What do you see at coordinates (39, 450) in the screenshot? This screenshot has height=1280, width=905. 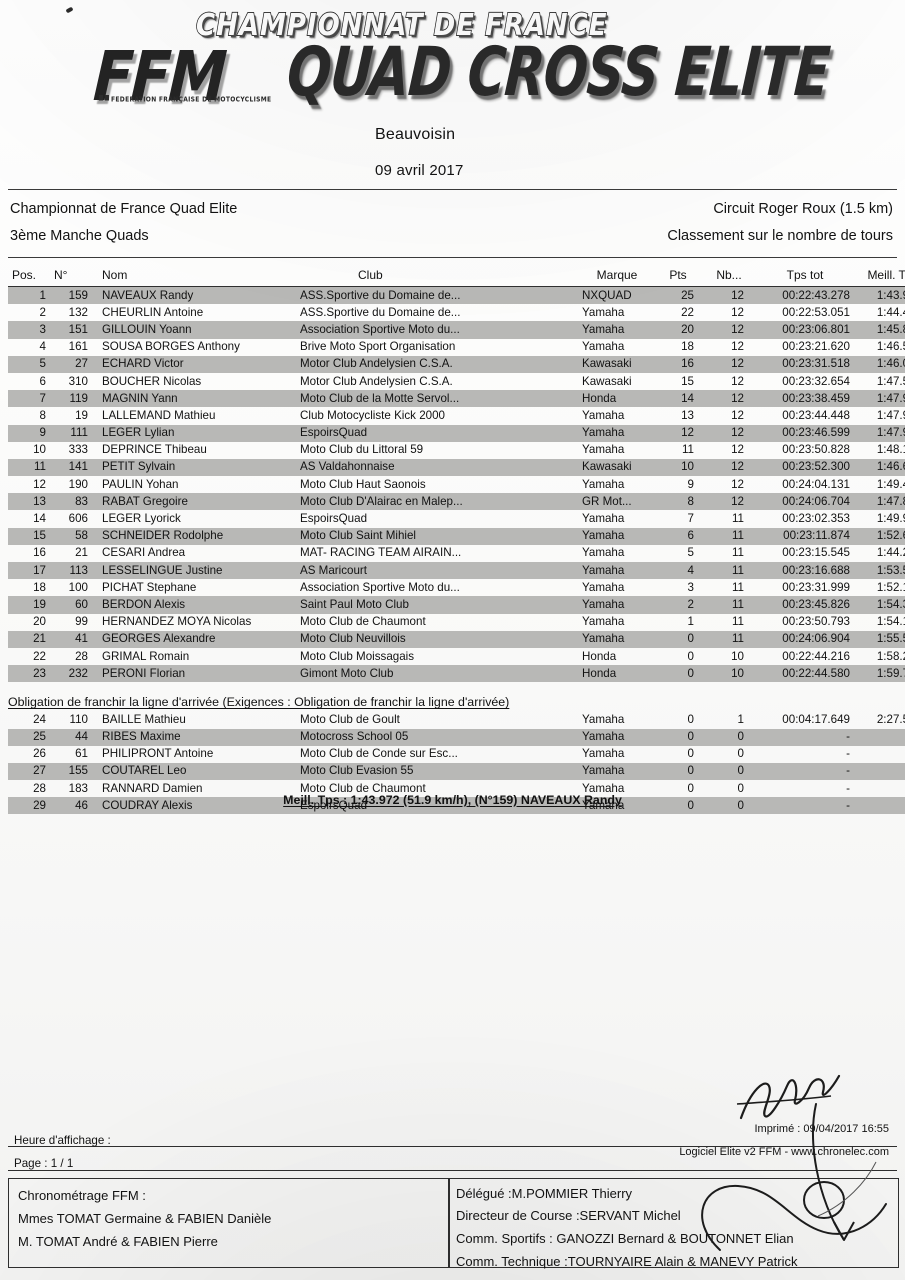 I see `pos-cell: 10` at bounding box center [39, 450].